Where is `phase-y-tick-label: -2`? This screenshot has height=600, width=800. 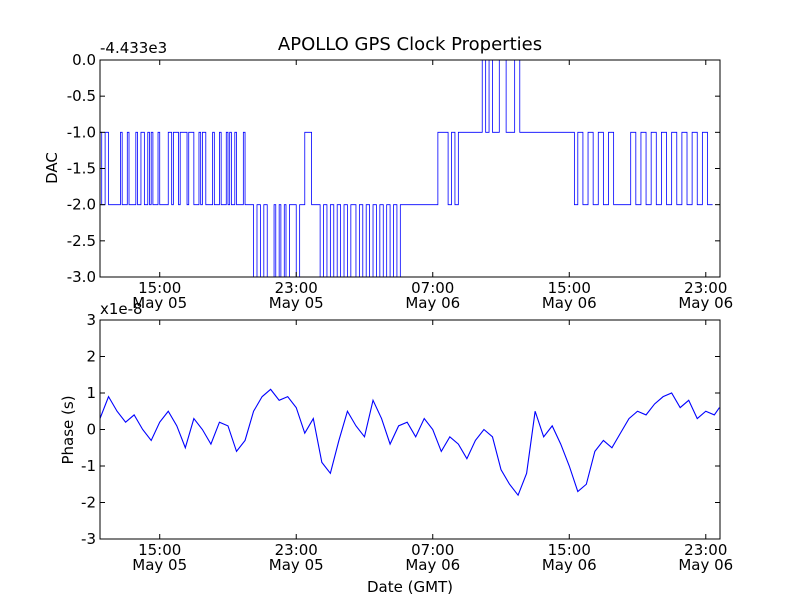 phase-y-tick-label: -2 is located at coordinates (88, 503).